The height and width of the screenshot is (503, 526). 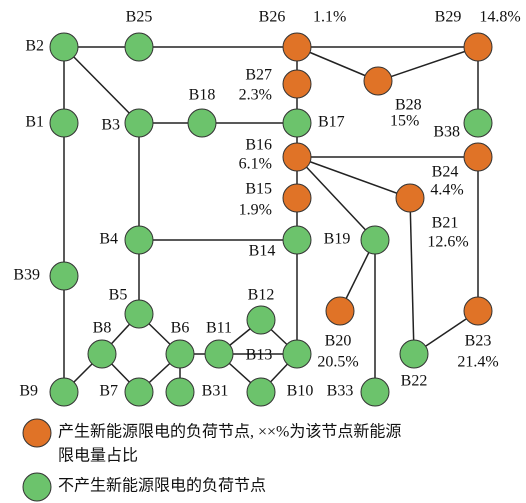 I want to click on node-label: B4, so click(x=108, y=239).